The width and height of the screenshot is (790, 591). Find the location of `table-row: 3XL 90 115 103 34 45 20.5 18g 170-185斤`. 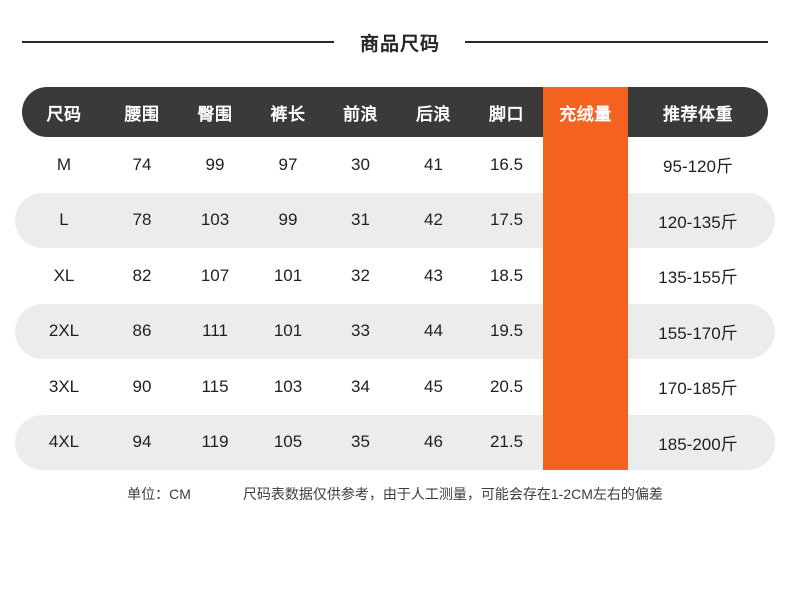

table-row: 3XL 90 115 103 34 45 20.5 18g 170-185斤 is located at coordinates (395, 387).